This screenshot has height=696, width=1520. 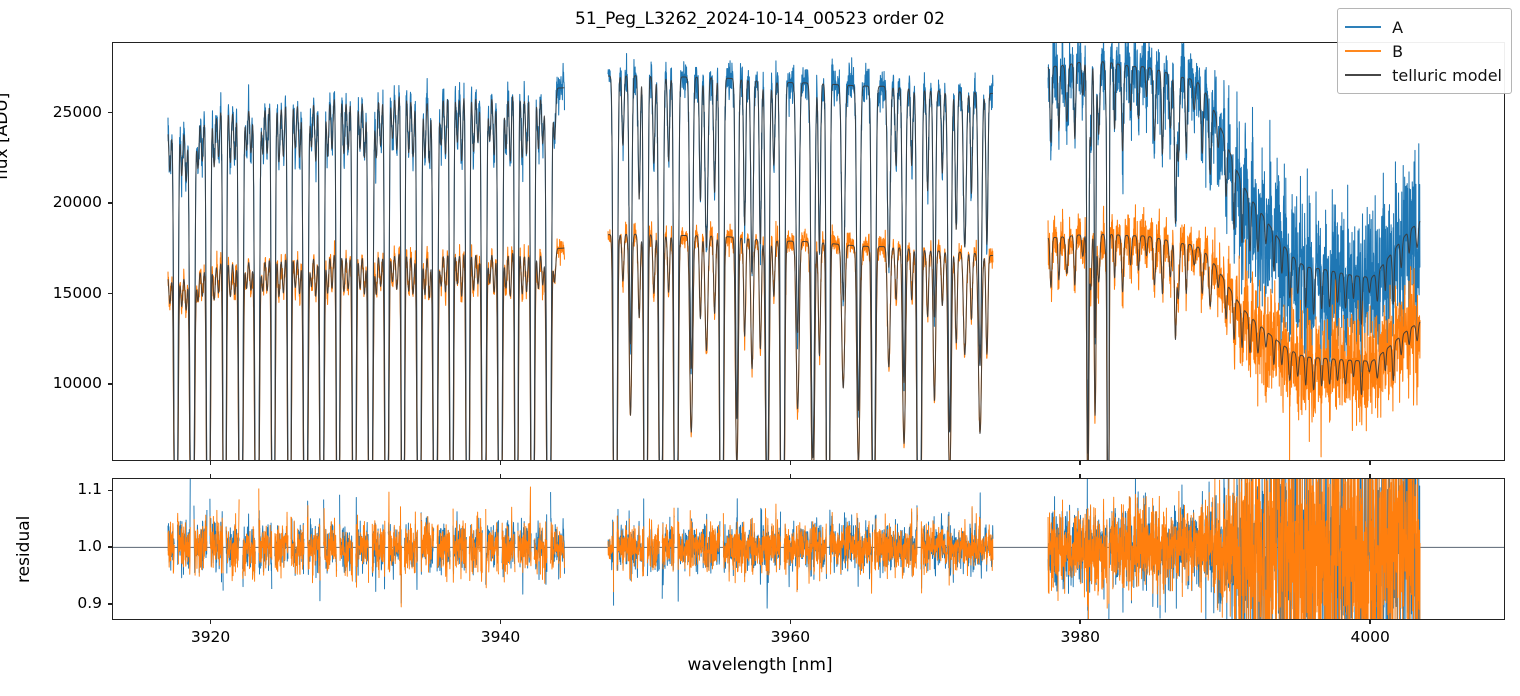 I want to click on x-tick-label: 3920, so click(x=210, y=637).